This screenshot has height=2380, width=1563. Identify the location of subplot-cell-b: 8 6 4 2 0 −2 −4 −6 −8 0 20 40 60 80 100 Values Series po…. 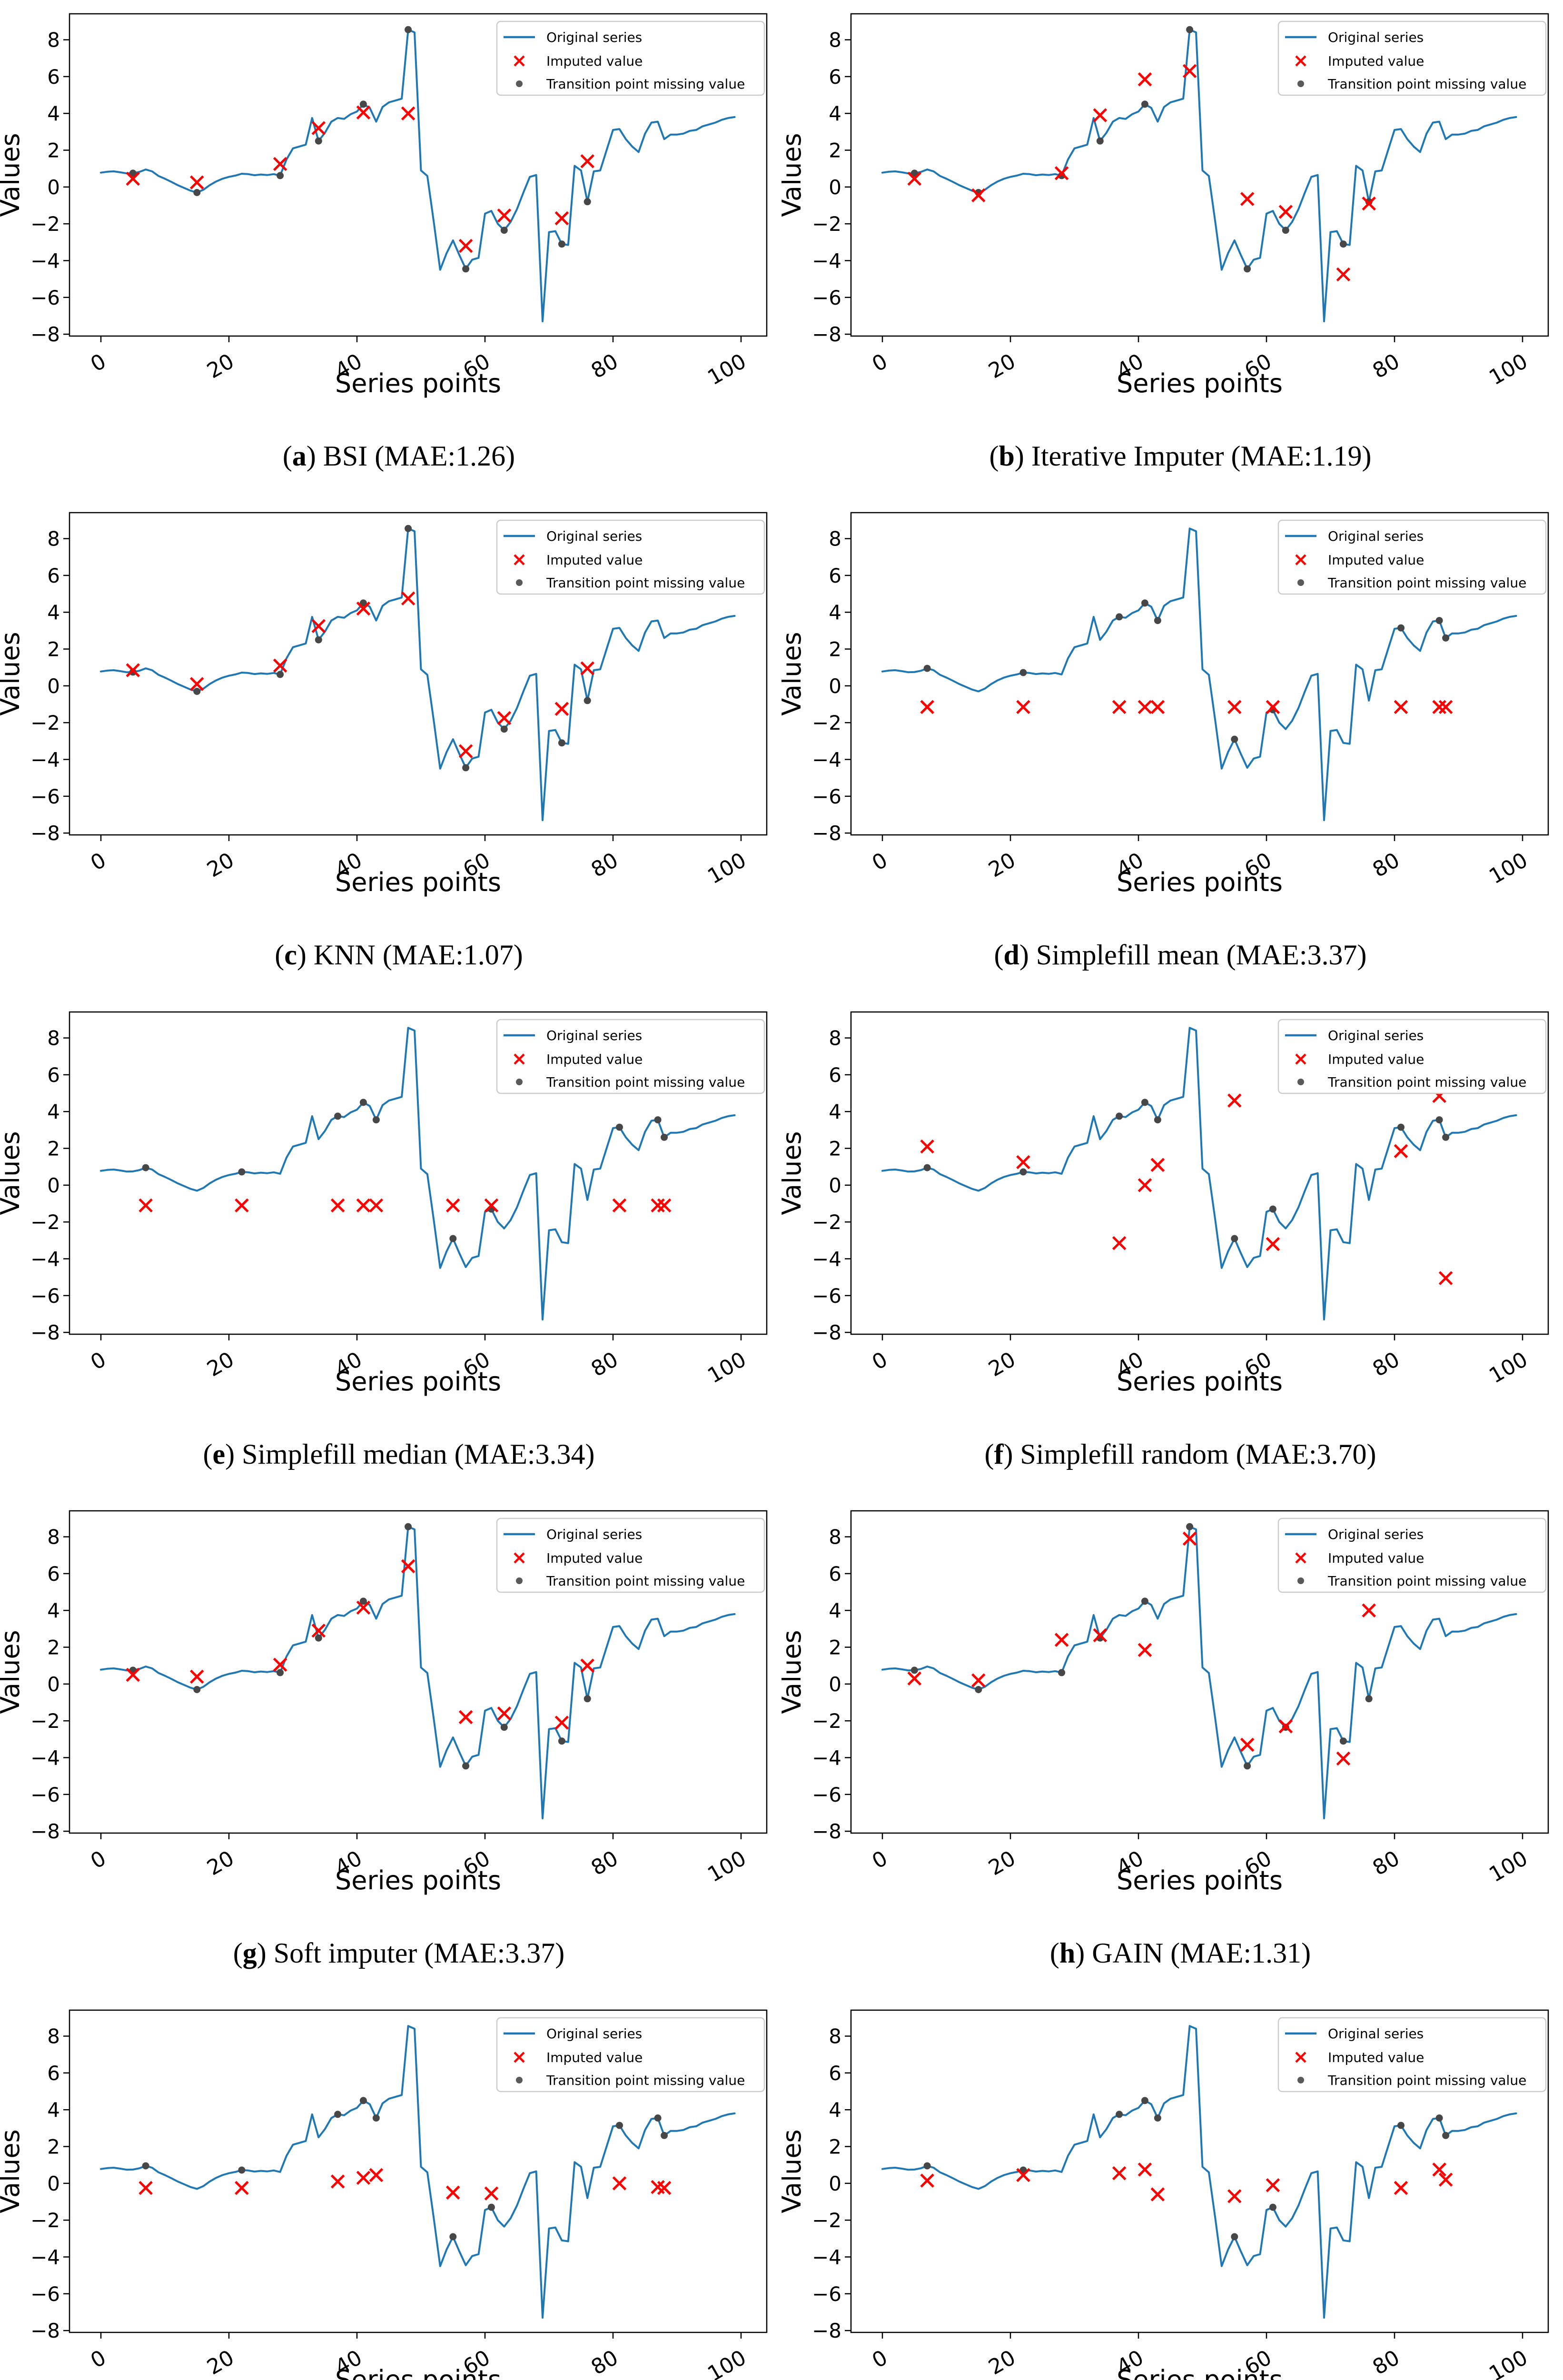
(1173, 249).